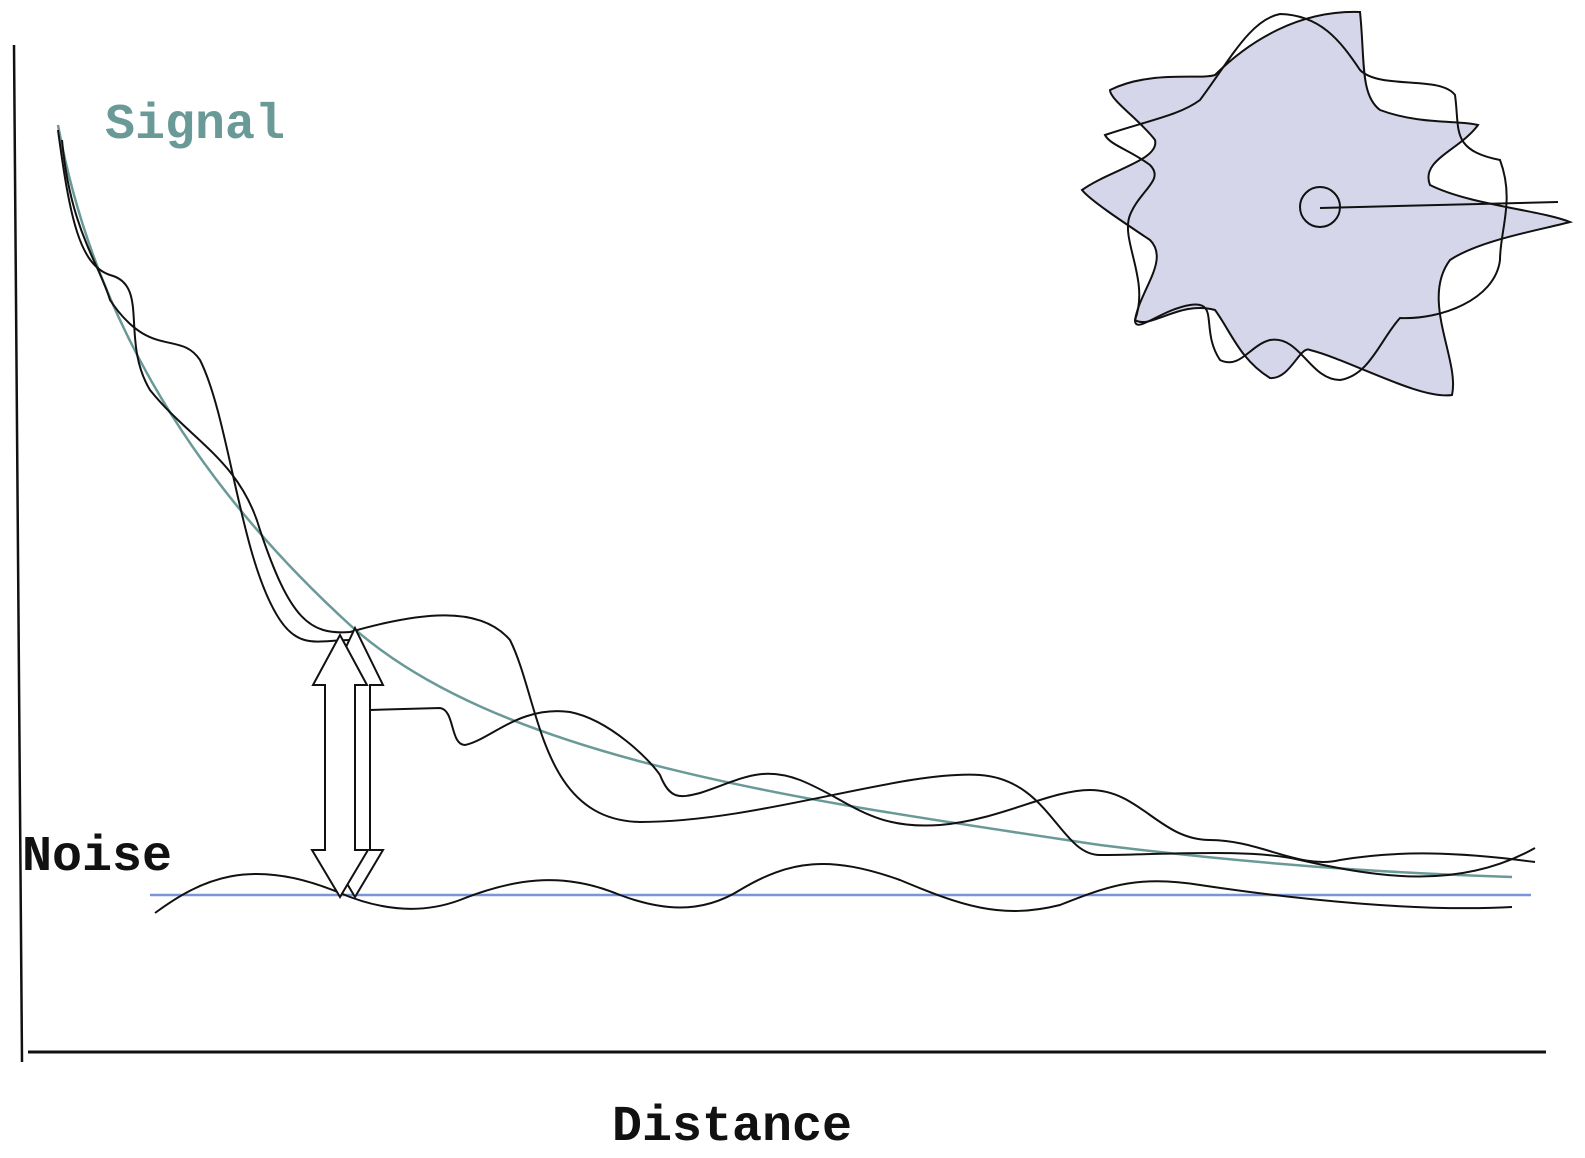 This screenshot has height=1158, width=1585. Describe the element at coordinates (1305, 197) in the screenshot. I see `noise-source-outline` at that location.